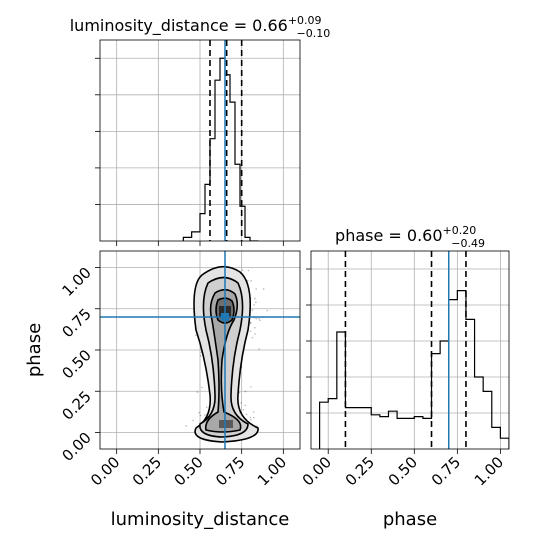 The image size is (550, 550). I want to click on right-quantile-lines, so click(405, 350).